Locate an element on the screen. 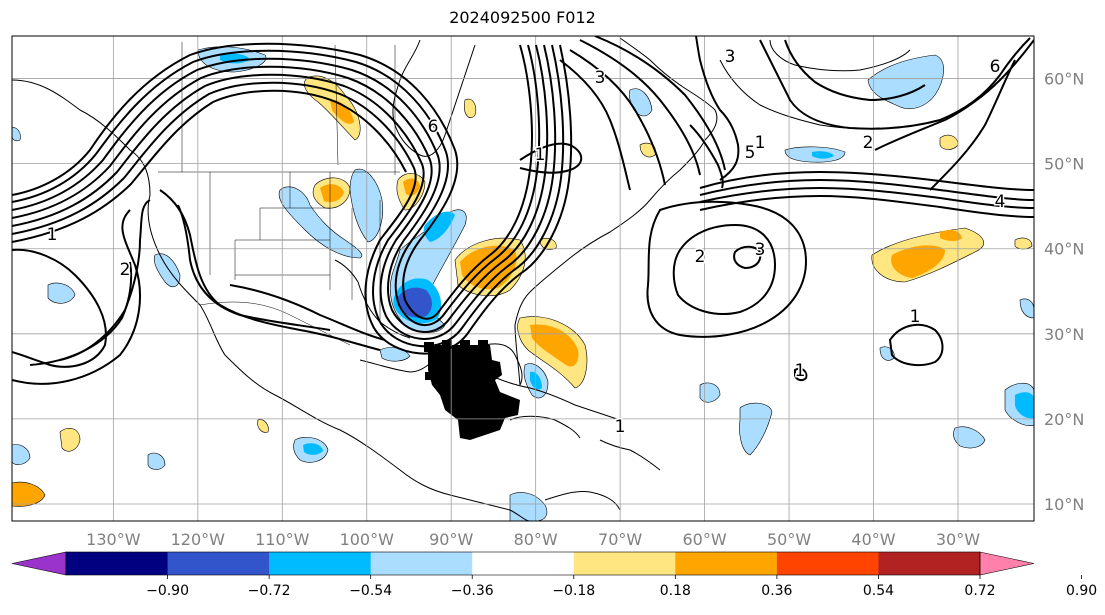 This screenshot has height=615, width=1105. colorbar-extend-low is located at coordinates (39, 563).